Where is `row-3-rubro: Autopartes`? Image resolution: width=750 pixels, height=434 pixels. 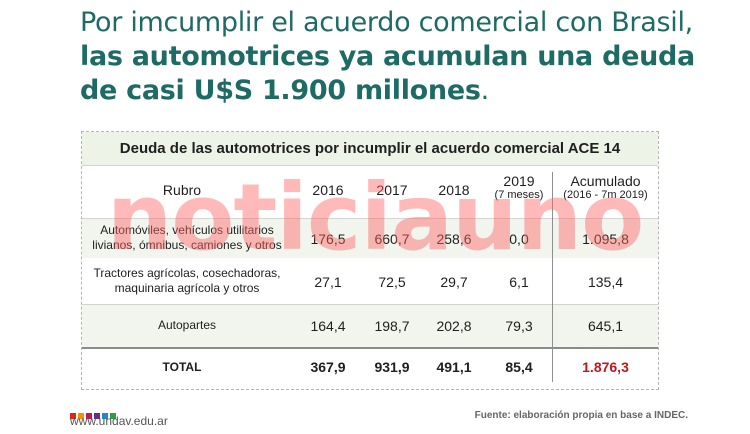
row-3-rubro: Autopartes is located at coordinates (187, 325).